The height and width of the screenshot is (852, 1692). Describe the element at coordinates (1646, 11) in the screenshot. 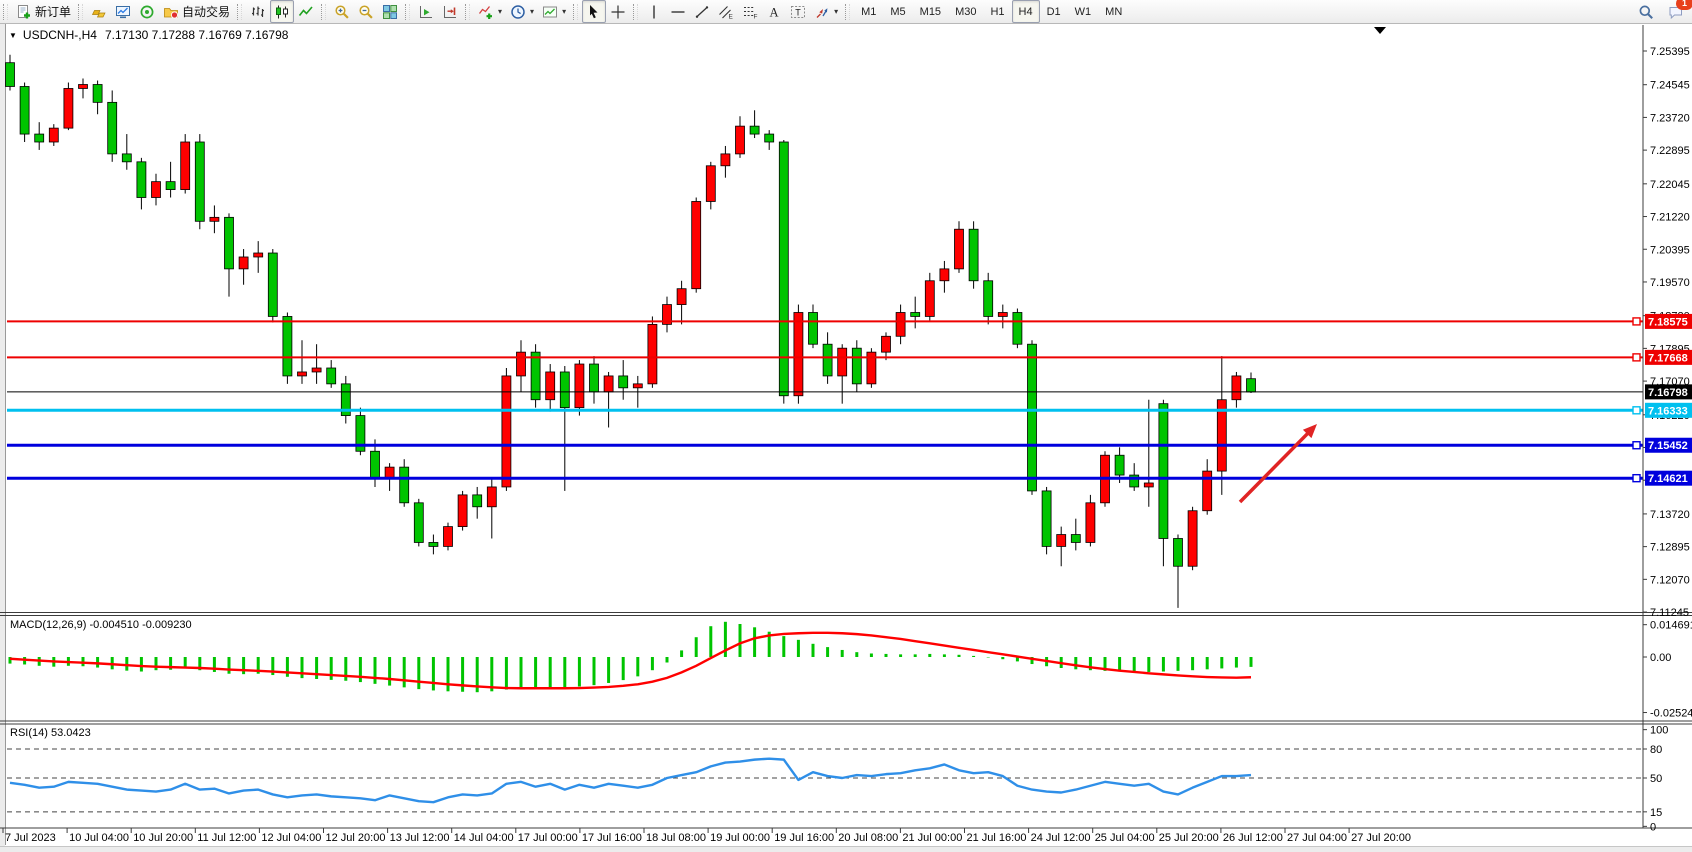

I see `search-button` at that location.